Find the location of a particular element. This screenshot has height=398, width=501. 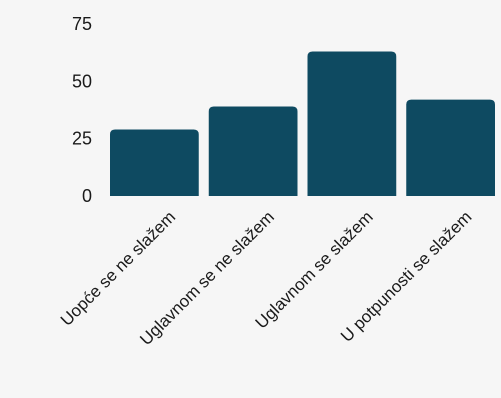

y-tick-label: 75 is located at coordinates (82, 24).